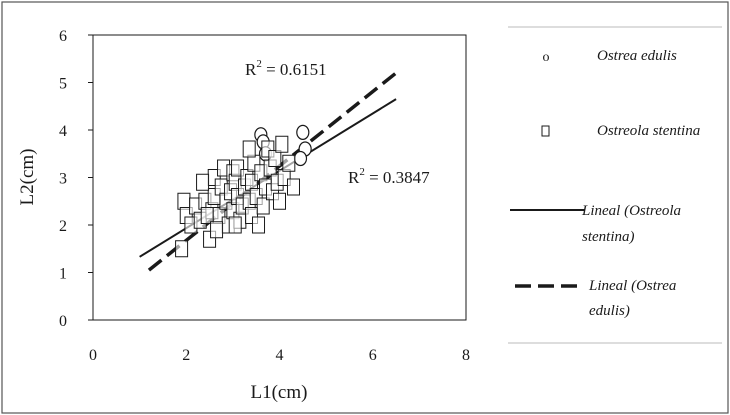  What do you see at coordinates (243, 191) in the screenshot?
I see `data-points` at bounding box center [243, 191].